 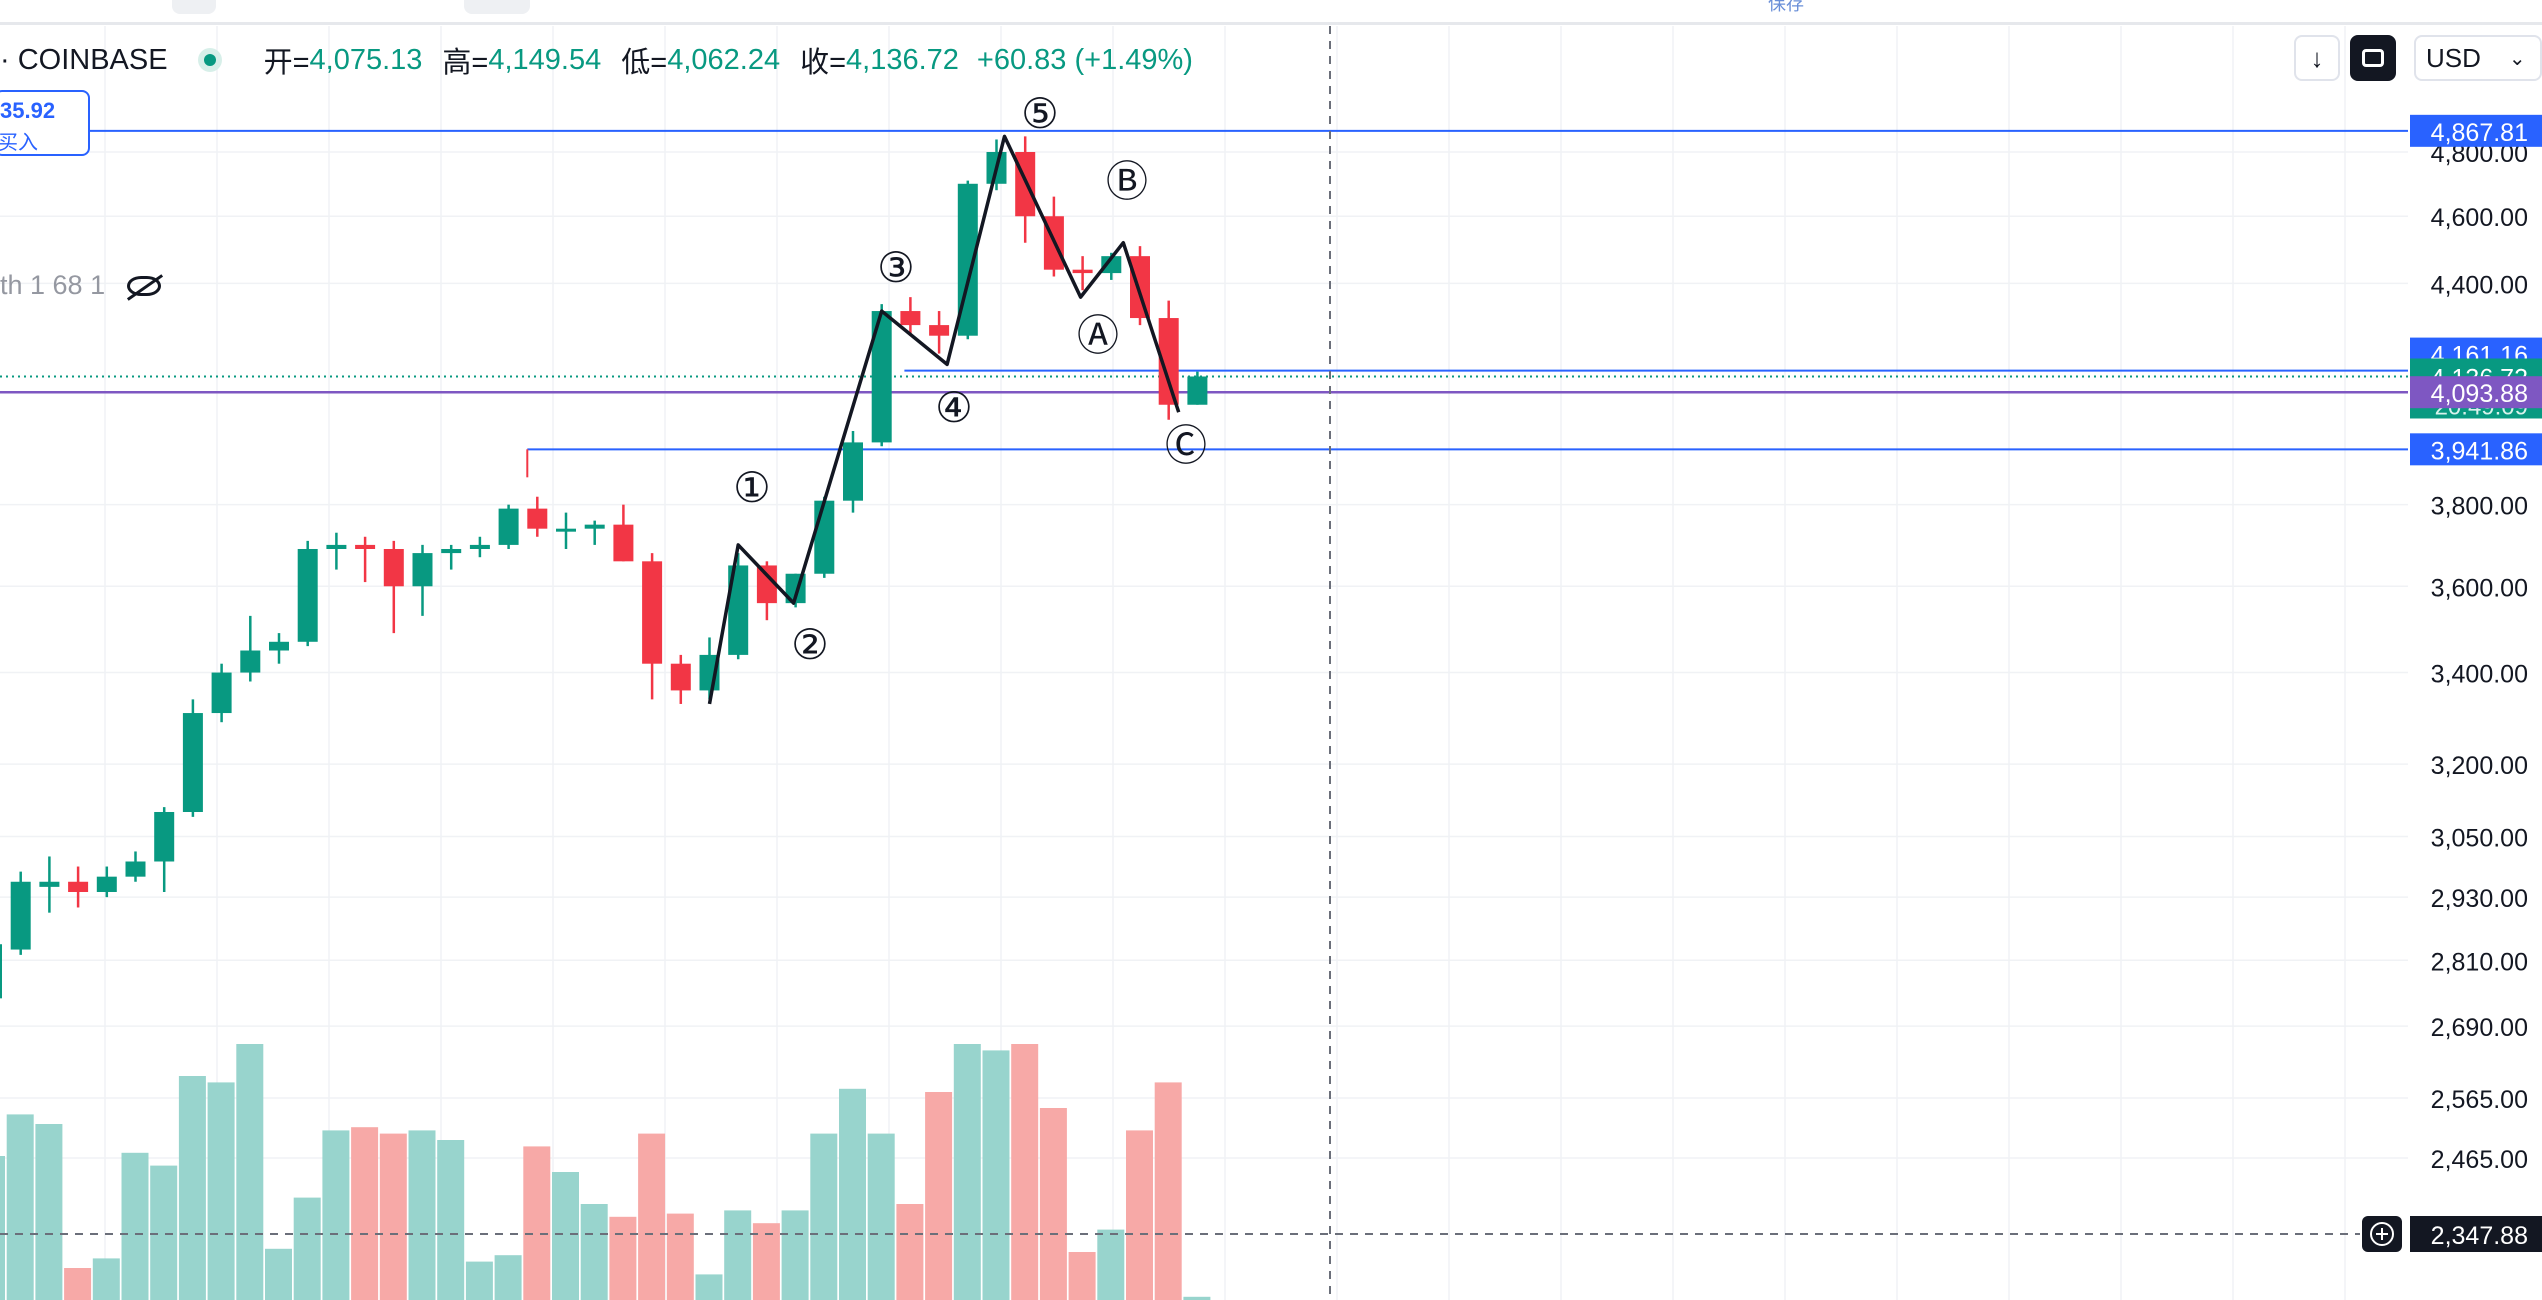 I want to click on price-tag-label: 3,941.86, so click(x=2479, y=451).